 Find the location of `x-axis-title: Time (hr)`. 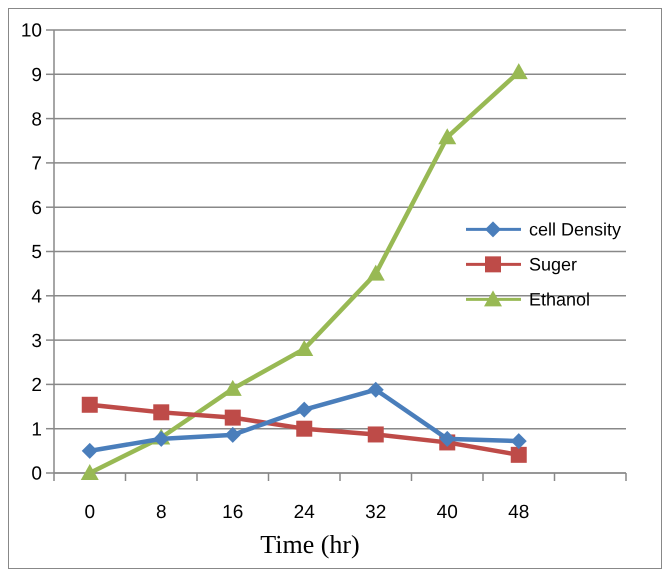

x-axis-title: Time (hr) is located at coordinates (310, 544).